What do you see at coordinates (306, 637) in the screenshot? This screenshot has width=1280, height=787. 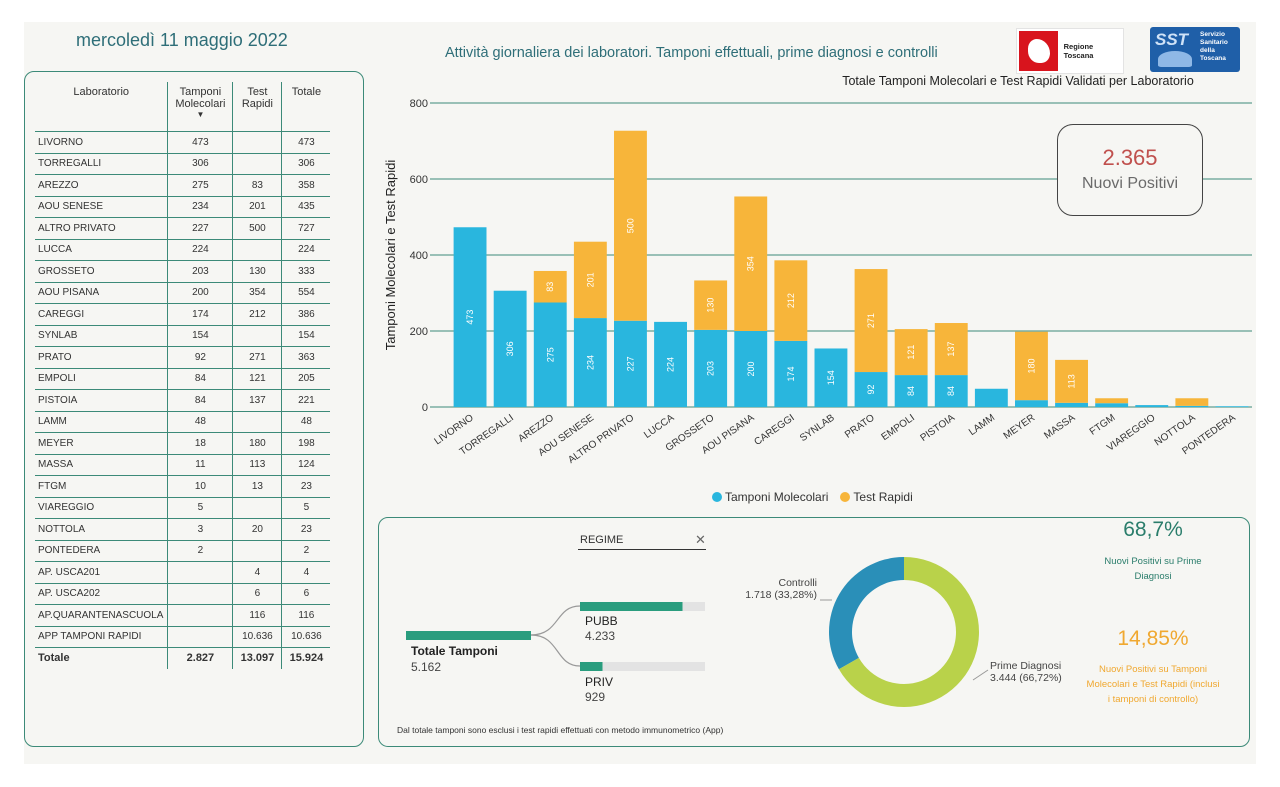 I see `cell-totale: 10.636` at bounding box center [306, 637].